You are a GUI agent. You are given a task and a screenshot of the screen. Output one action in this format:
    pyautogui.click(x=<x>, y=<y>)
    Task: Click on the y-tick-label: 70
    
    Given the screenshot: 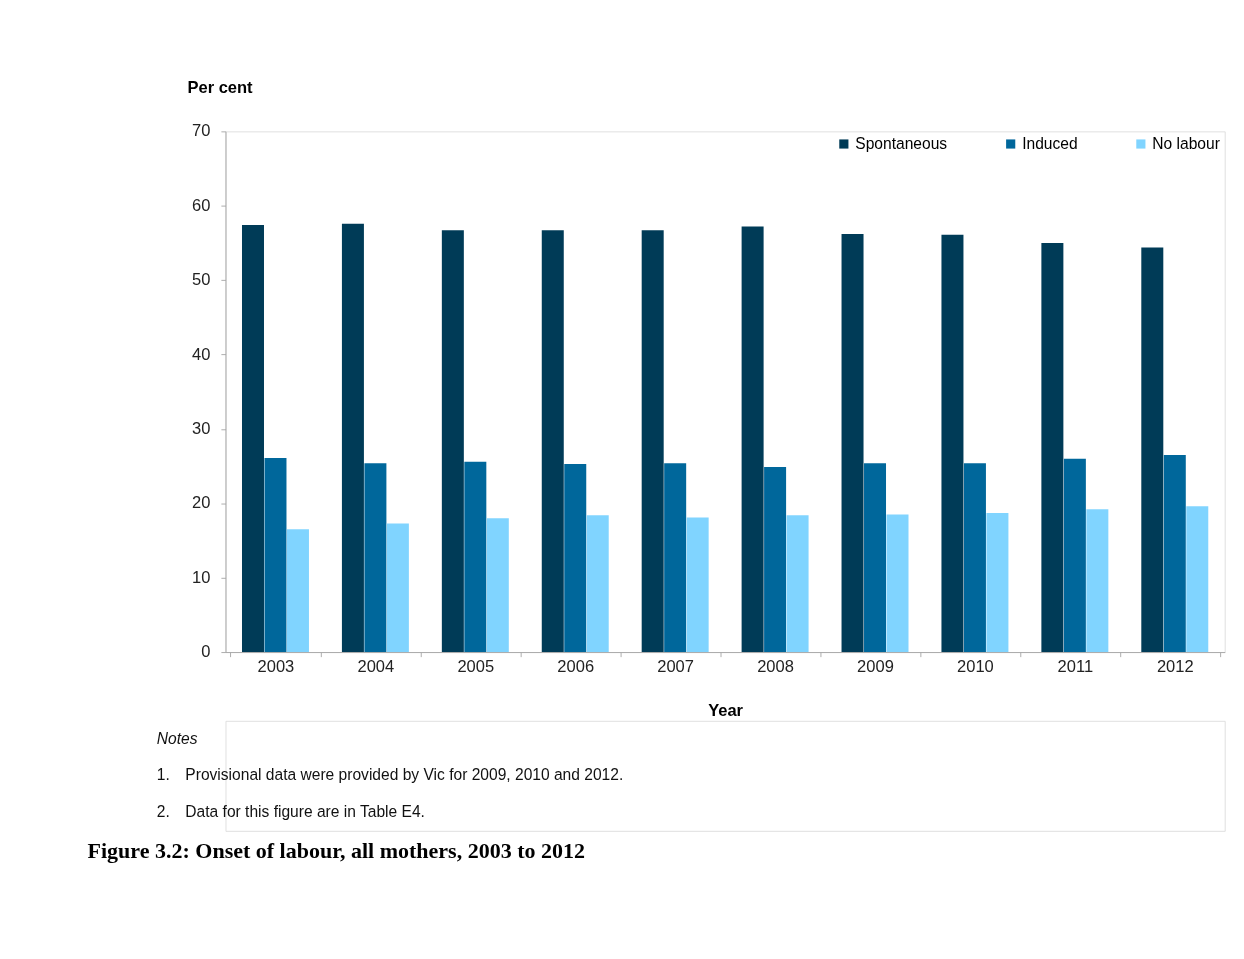 What is the action you would take?
    pyautogui.click(x=201, y=130)
    